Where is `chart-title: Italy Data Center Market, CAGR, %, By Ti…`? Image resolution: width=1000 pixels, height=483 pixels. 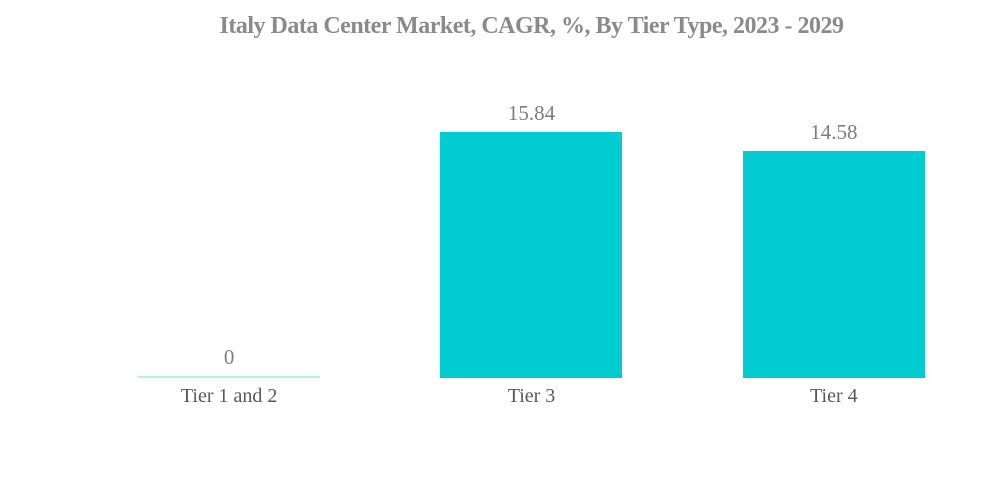
chart-title: Italy Data Center Market, CAGR, %, By Ti… is located at coordinates (531, 26).